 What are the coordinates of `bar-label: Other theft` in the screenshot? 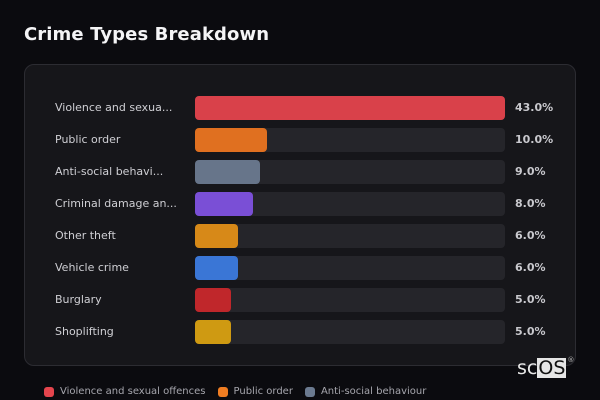 It's located at (85, 235).